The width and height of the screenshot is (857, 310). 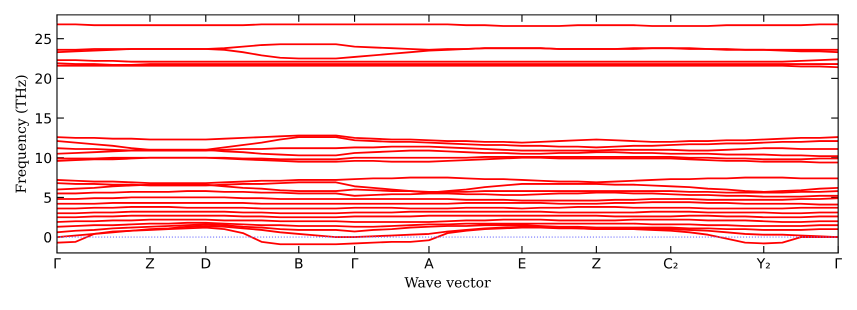 I want to click on y-tick-label: 5, so click(x=47, y=197).